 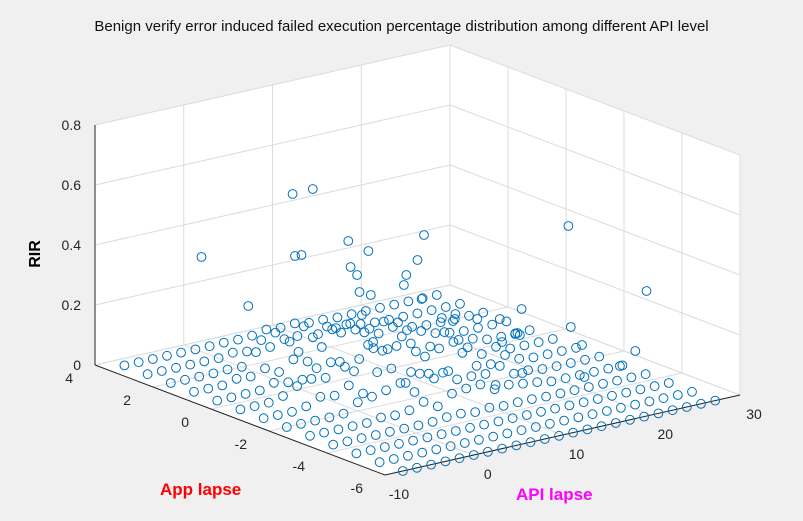 I want to click on x-tick-label: 20, so click(x=665, y=434).